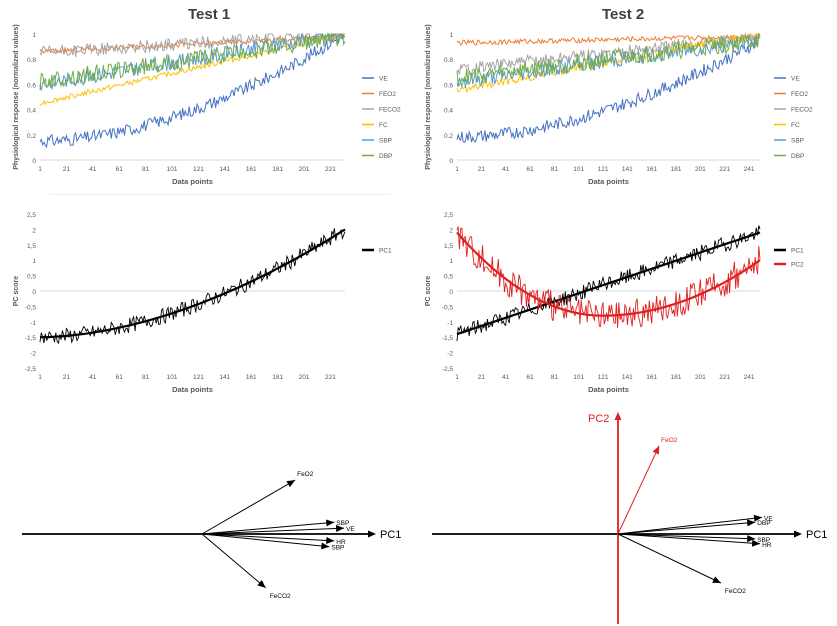 Image resolution: width=837 pixels, height=626 pixels. Describe the element at coordinates (31, 60) in the screenshot. I see `y-tick-label: 0.8` at that location.